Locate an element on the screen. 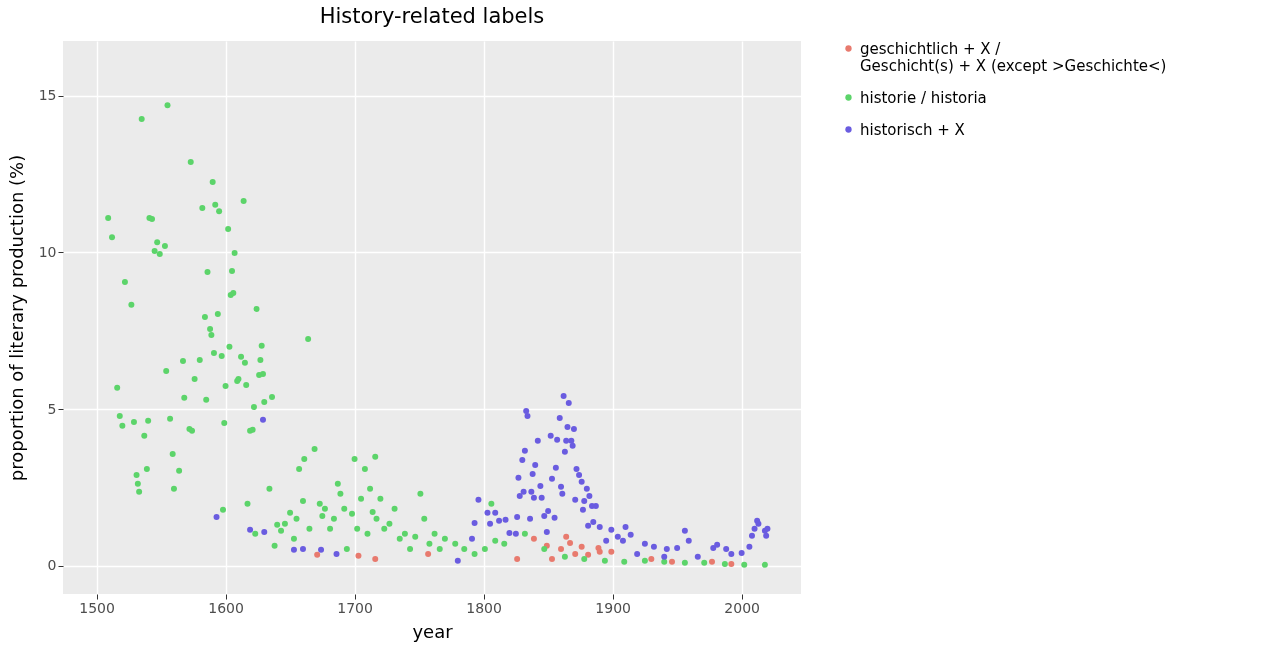  y-tick-label: 15 is located at coordinates (47, 95).